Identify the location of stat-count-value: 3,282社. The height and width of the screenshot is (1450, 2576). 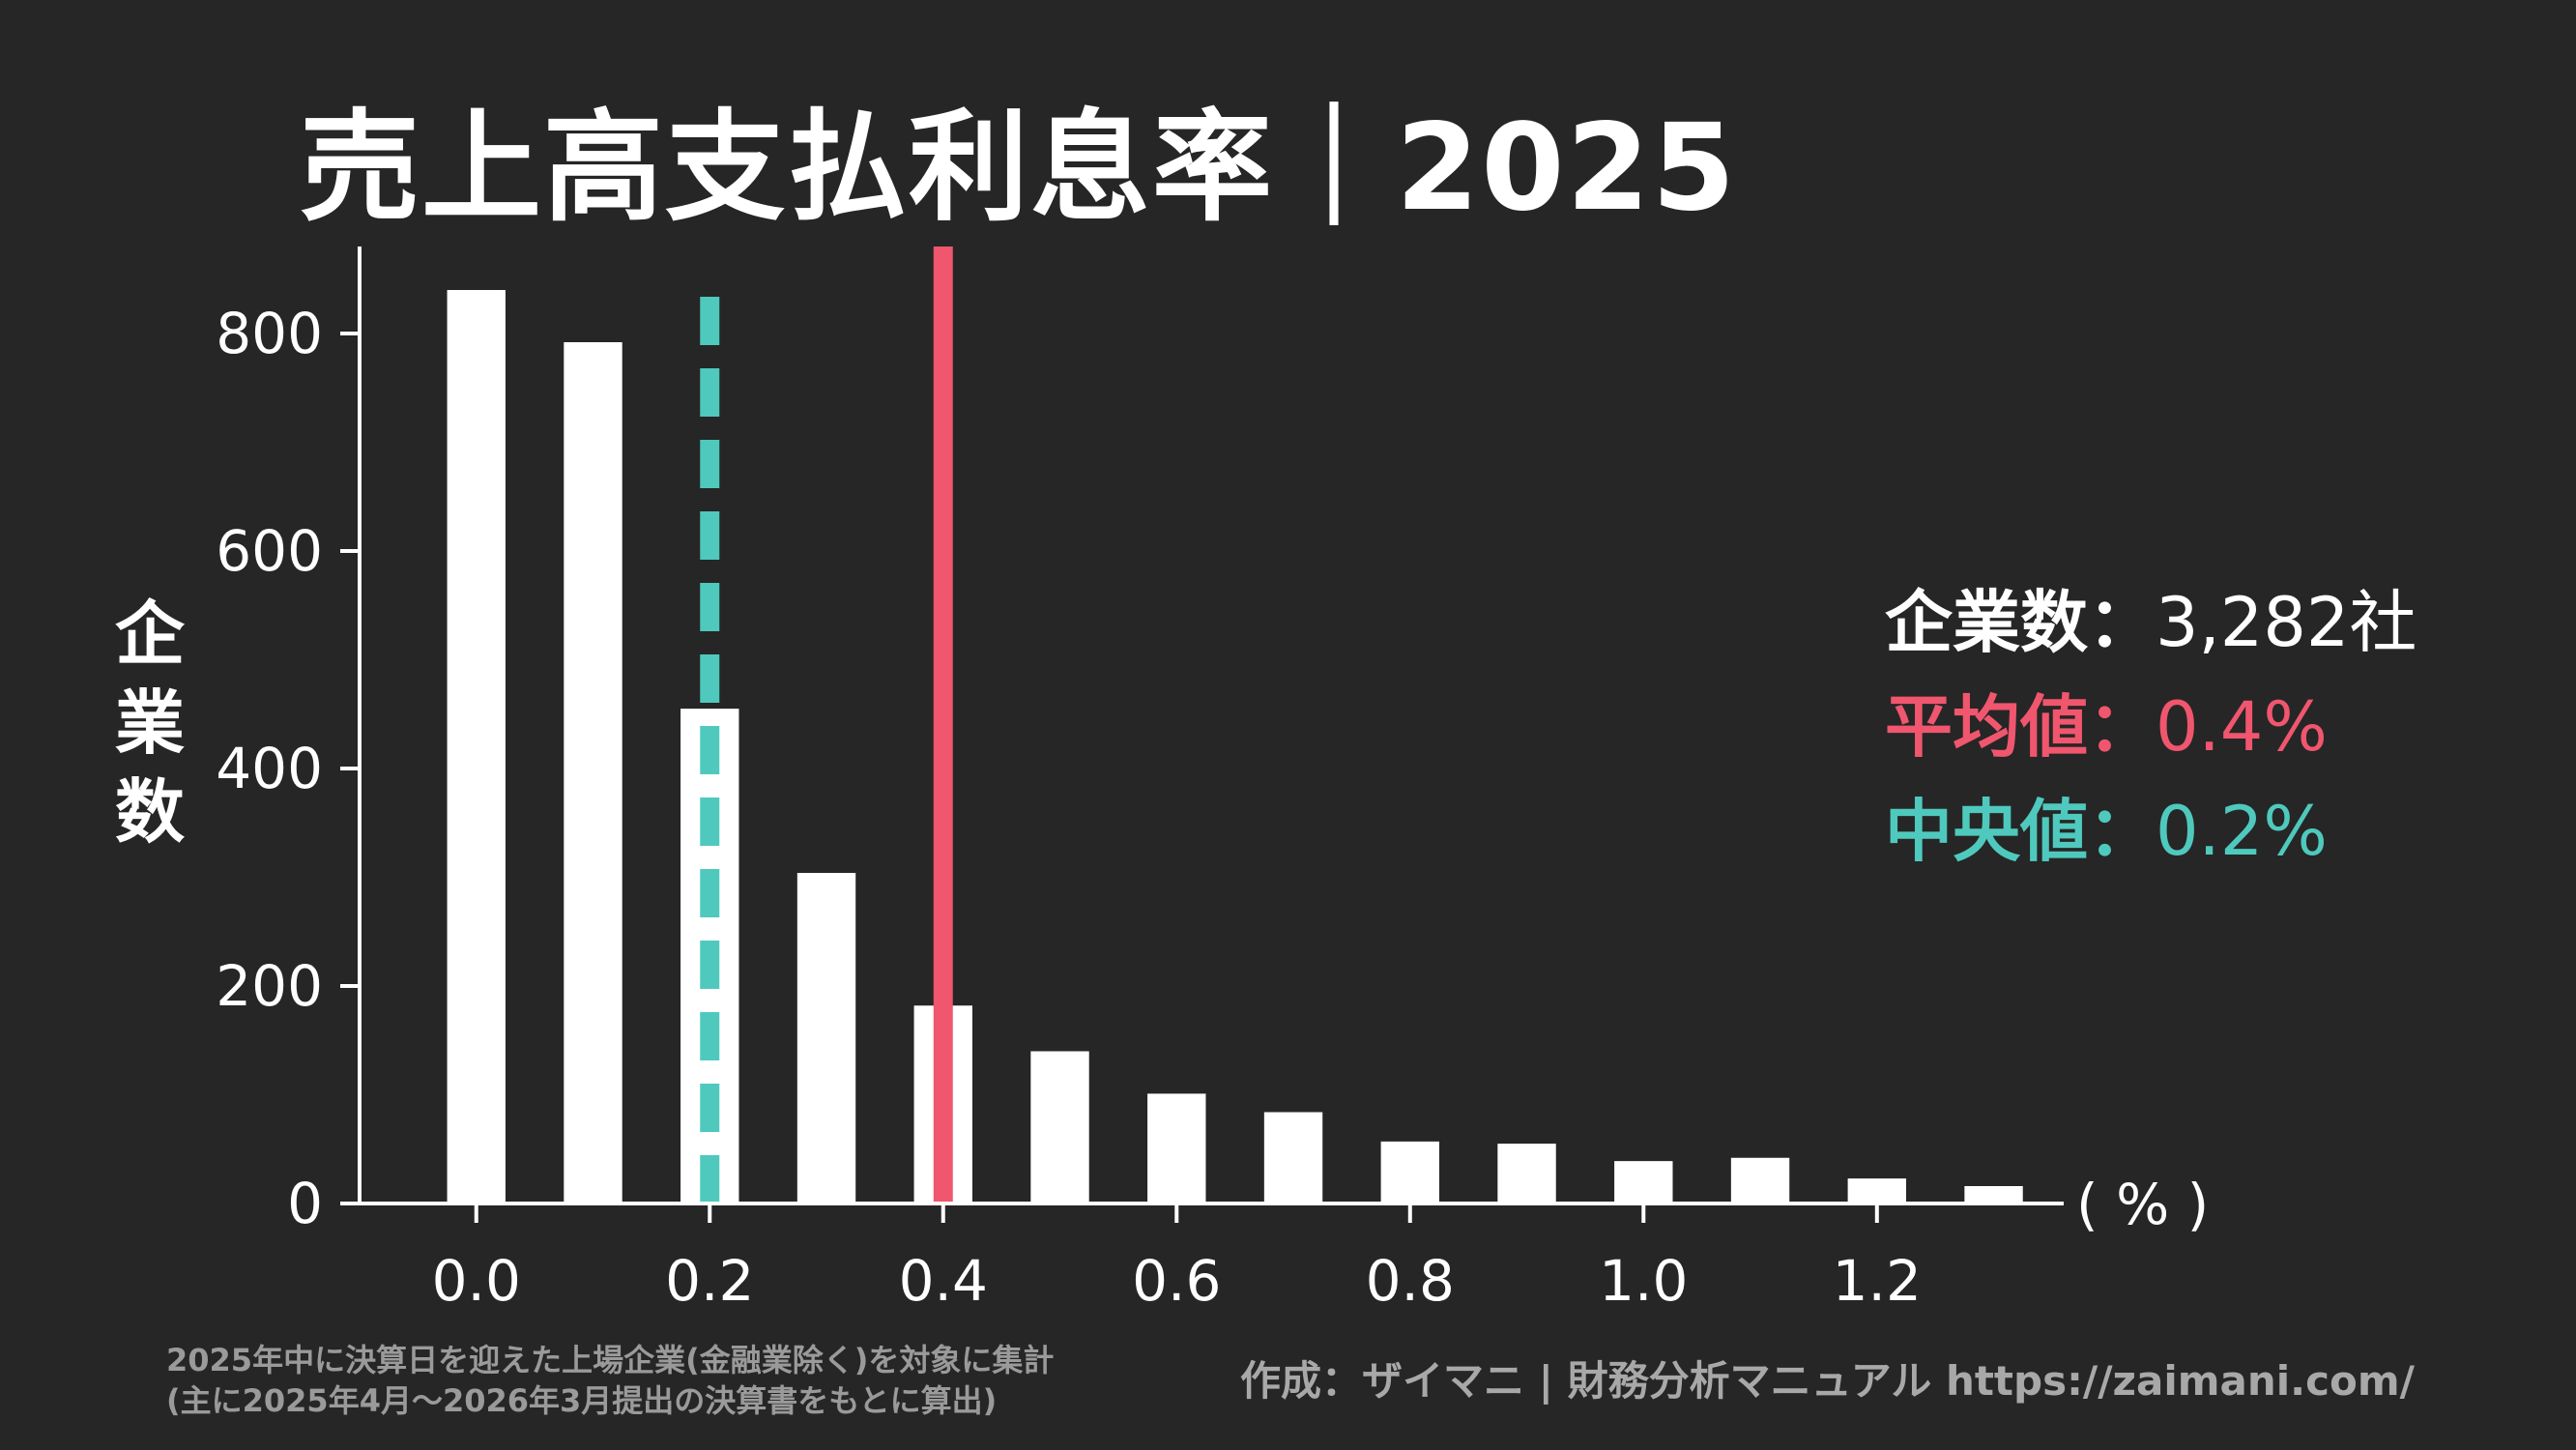
(2286, 622).